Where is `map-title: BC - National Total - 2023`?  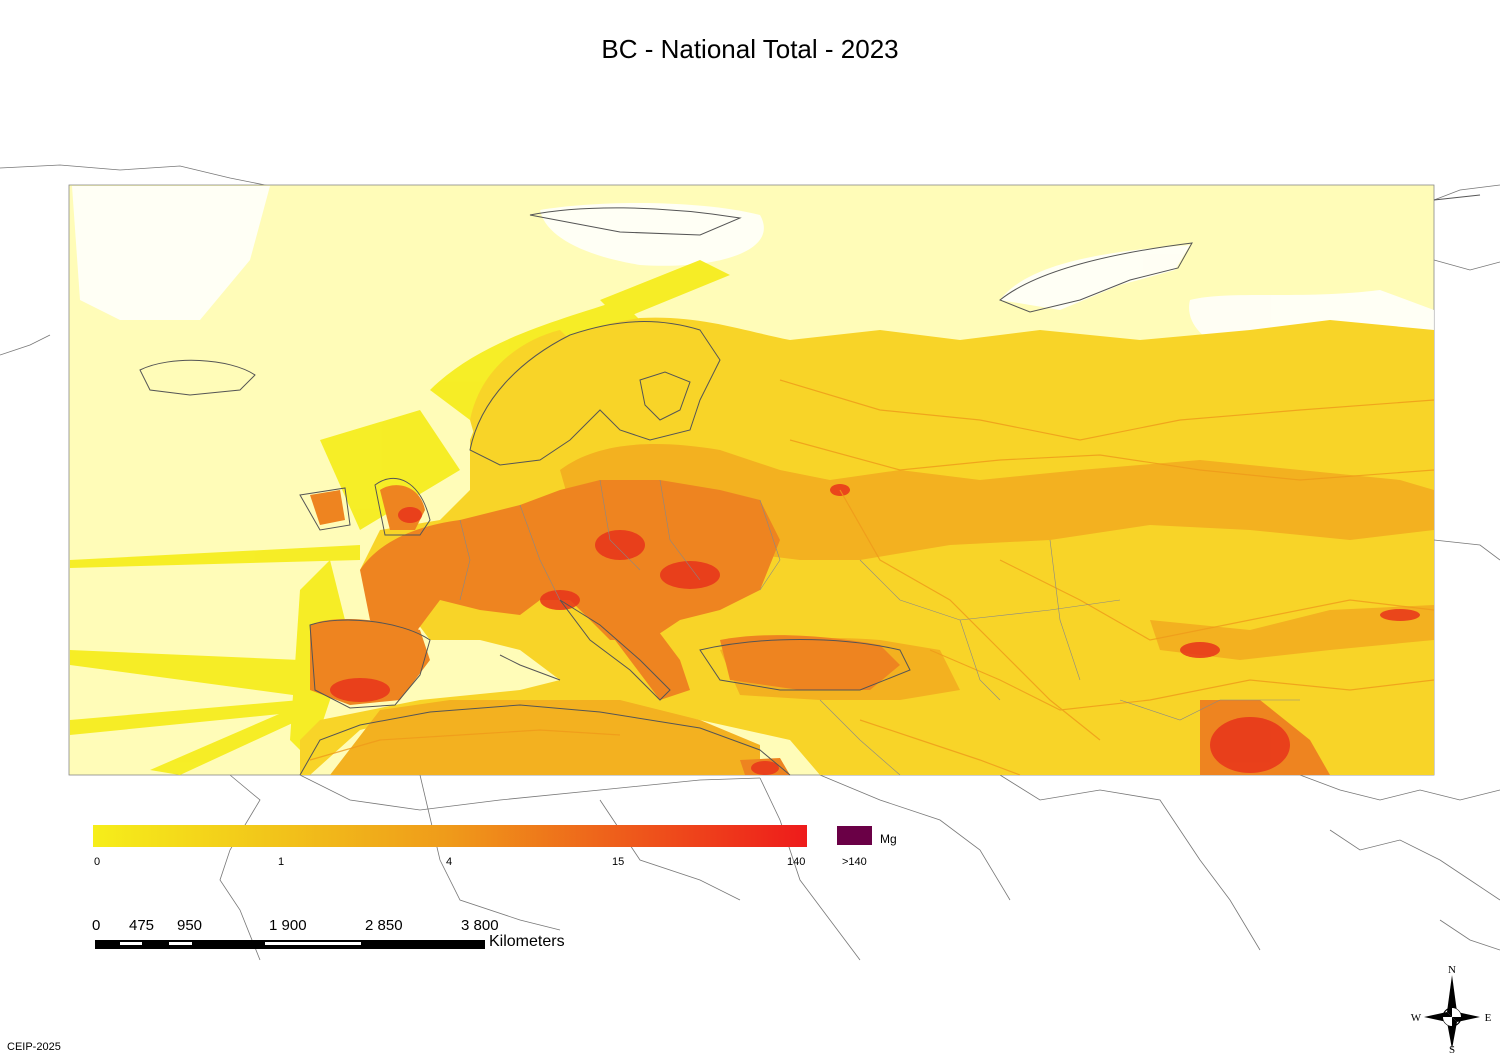
map-title: BC - National Total - 2023 is located at coordinates (750, 49).